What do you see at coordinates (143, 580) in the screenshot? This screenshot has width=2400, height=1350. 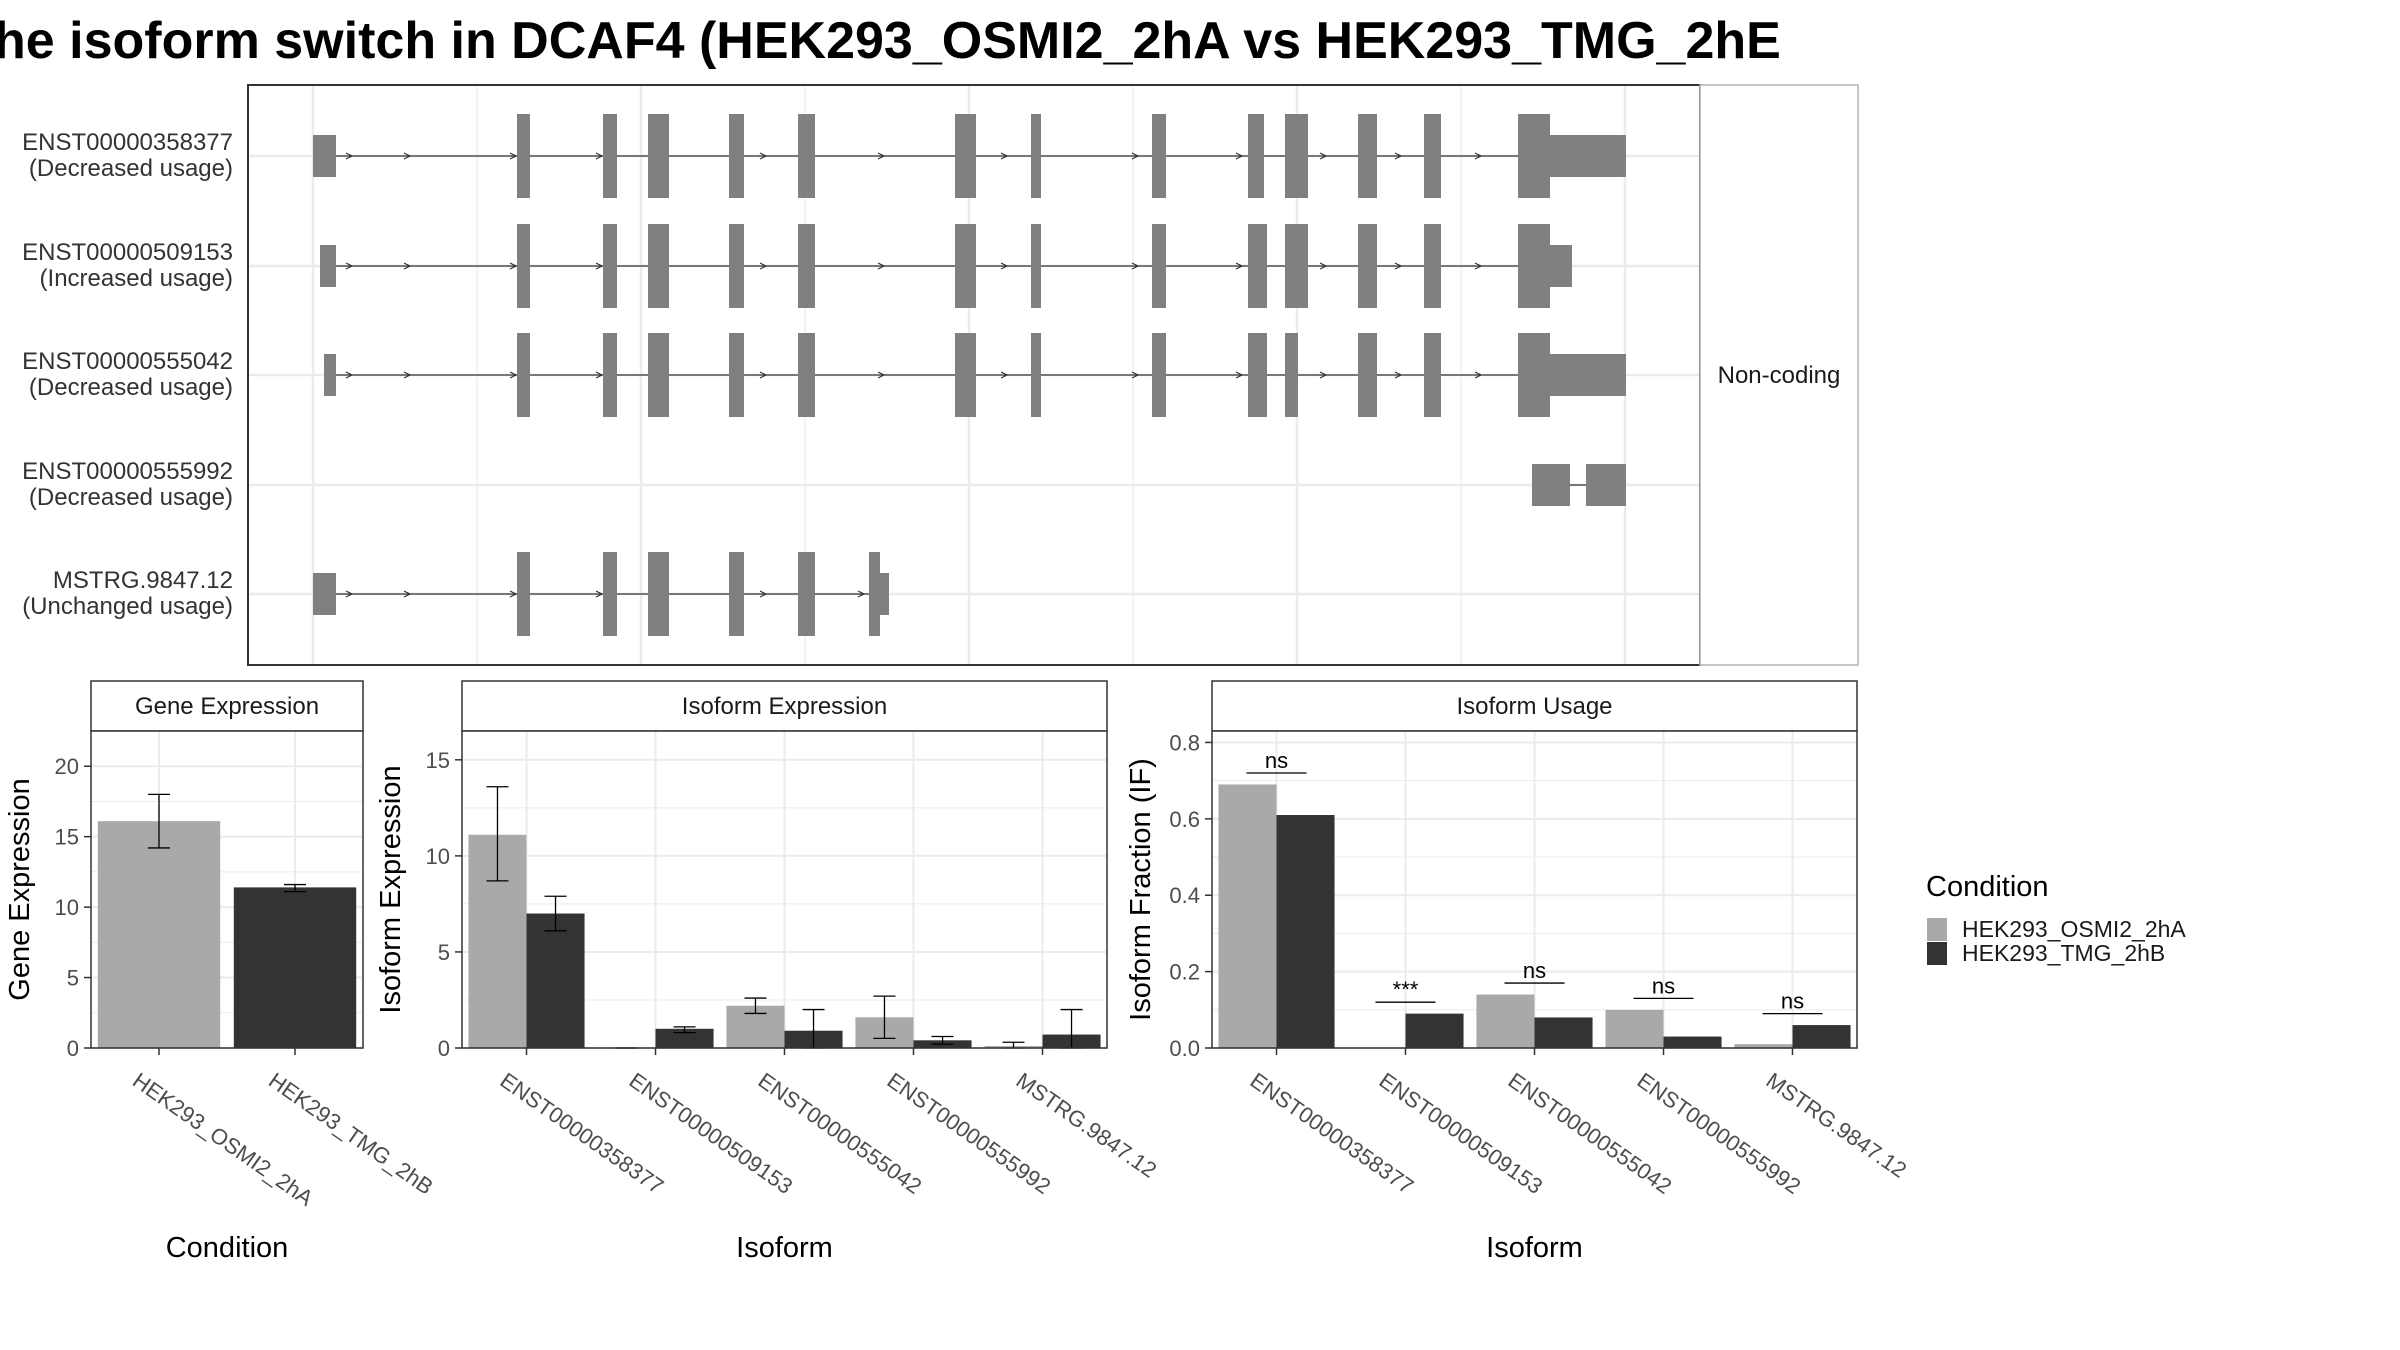 I see `transcript-id-label: MSTRG.9847.12` at bounding box center [143, 580].